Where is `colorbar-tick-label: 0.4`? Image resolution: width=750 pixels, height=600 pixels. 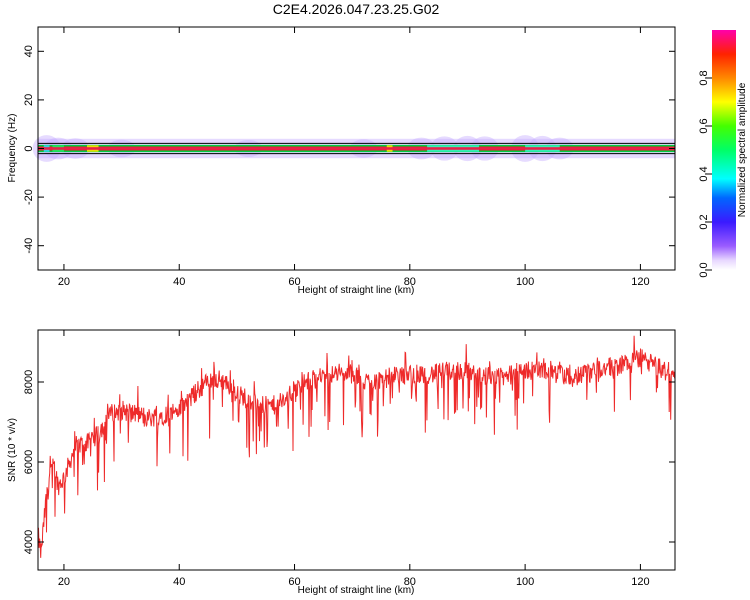 colorbar-tick-label: 0.4 is located at coordinates (704, 173).